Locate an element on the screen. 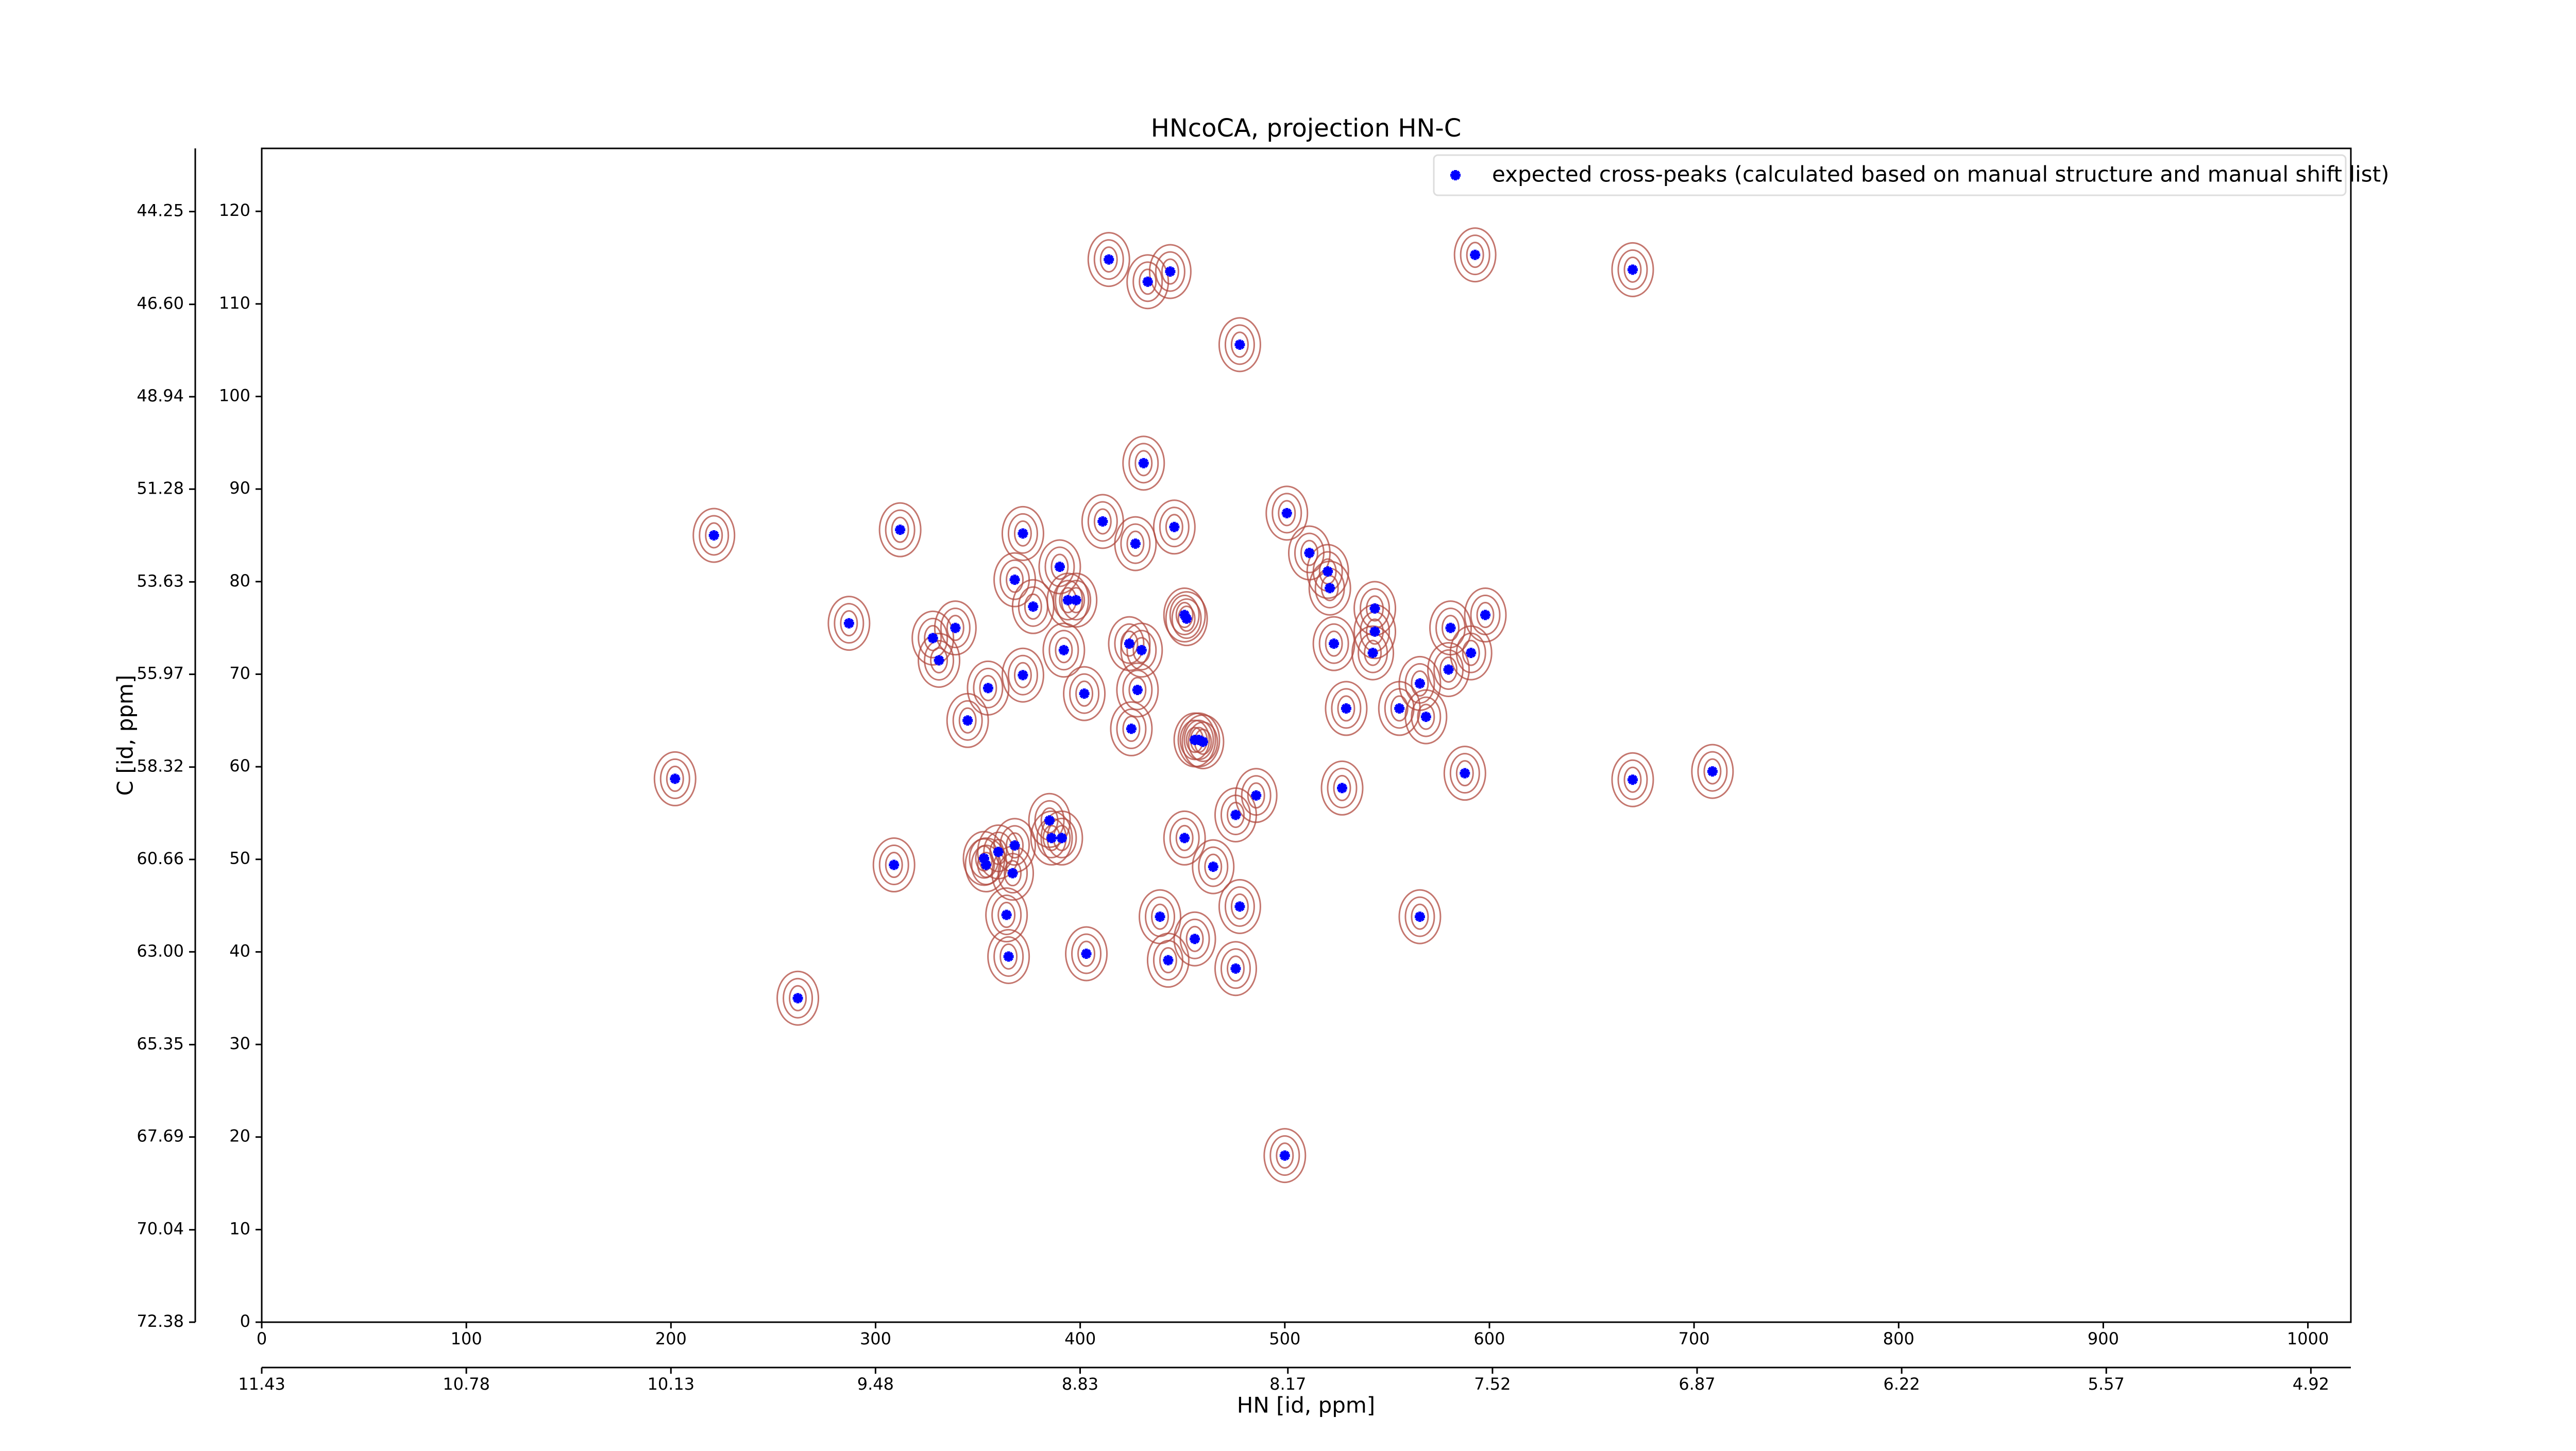 Image resolution: width=2576 pixels, height=1451 pixels. y2-tick-label: 46.60 is located at coordinates (160, 303).